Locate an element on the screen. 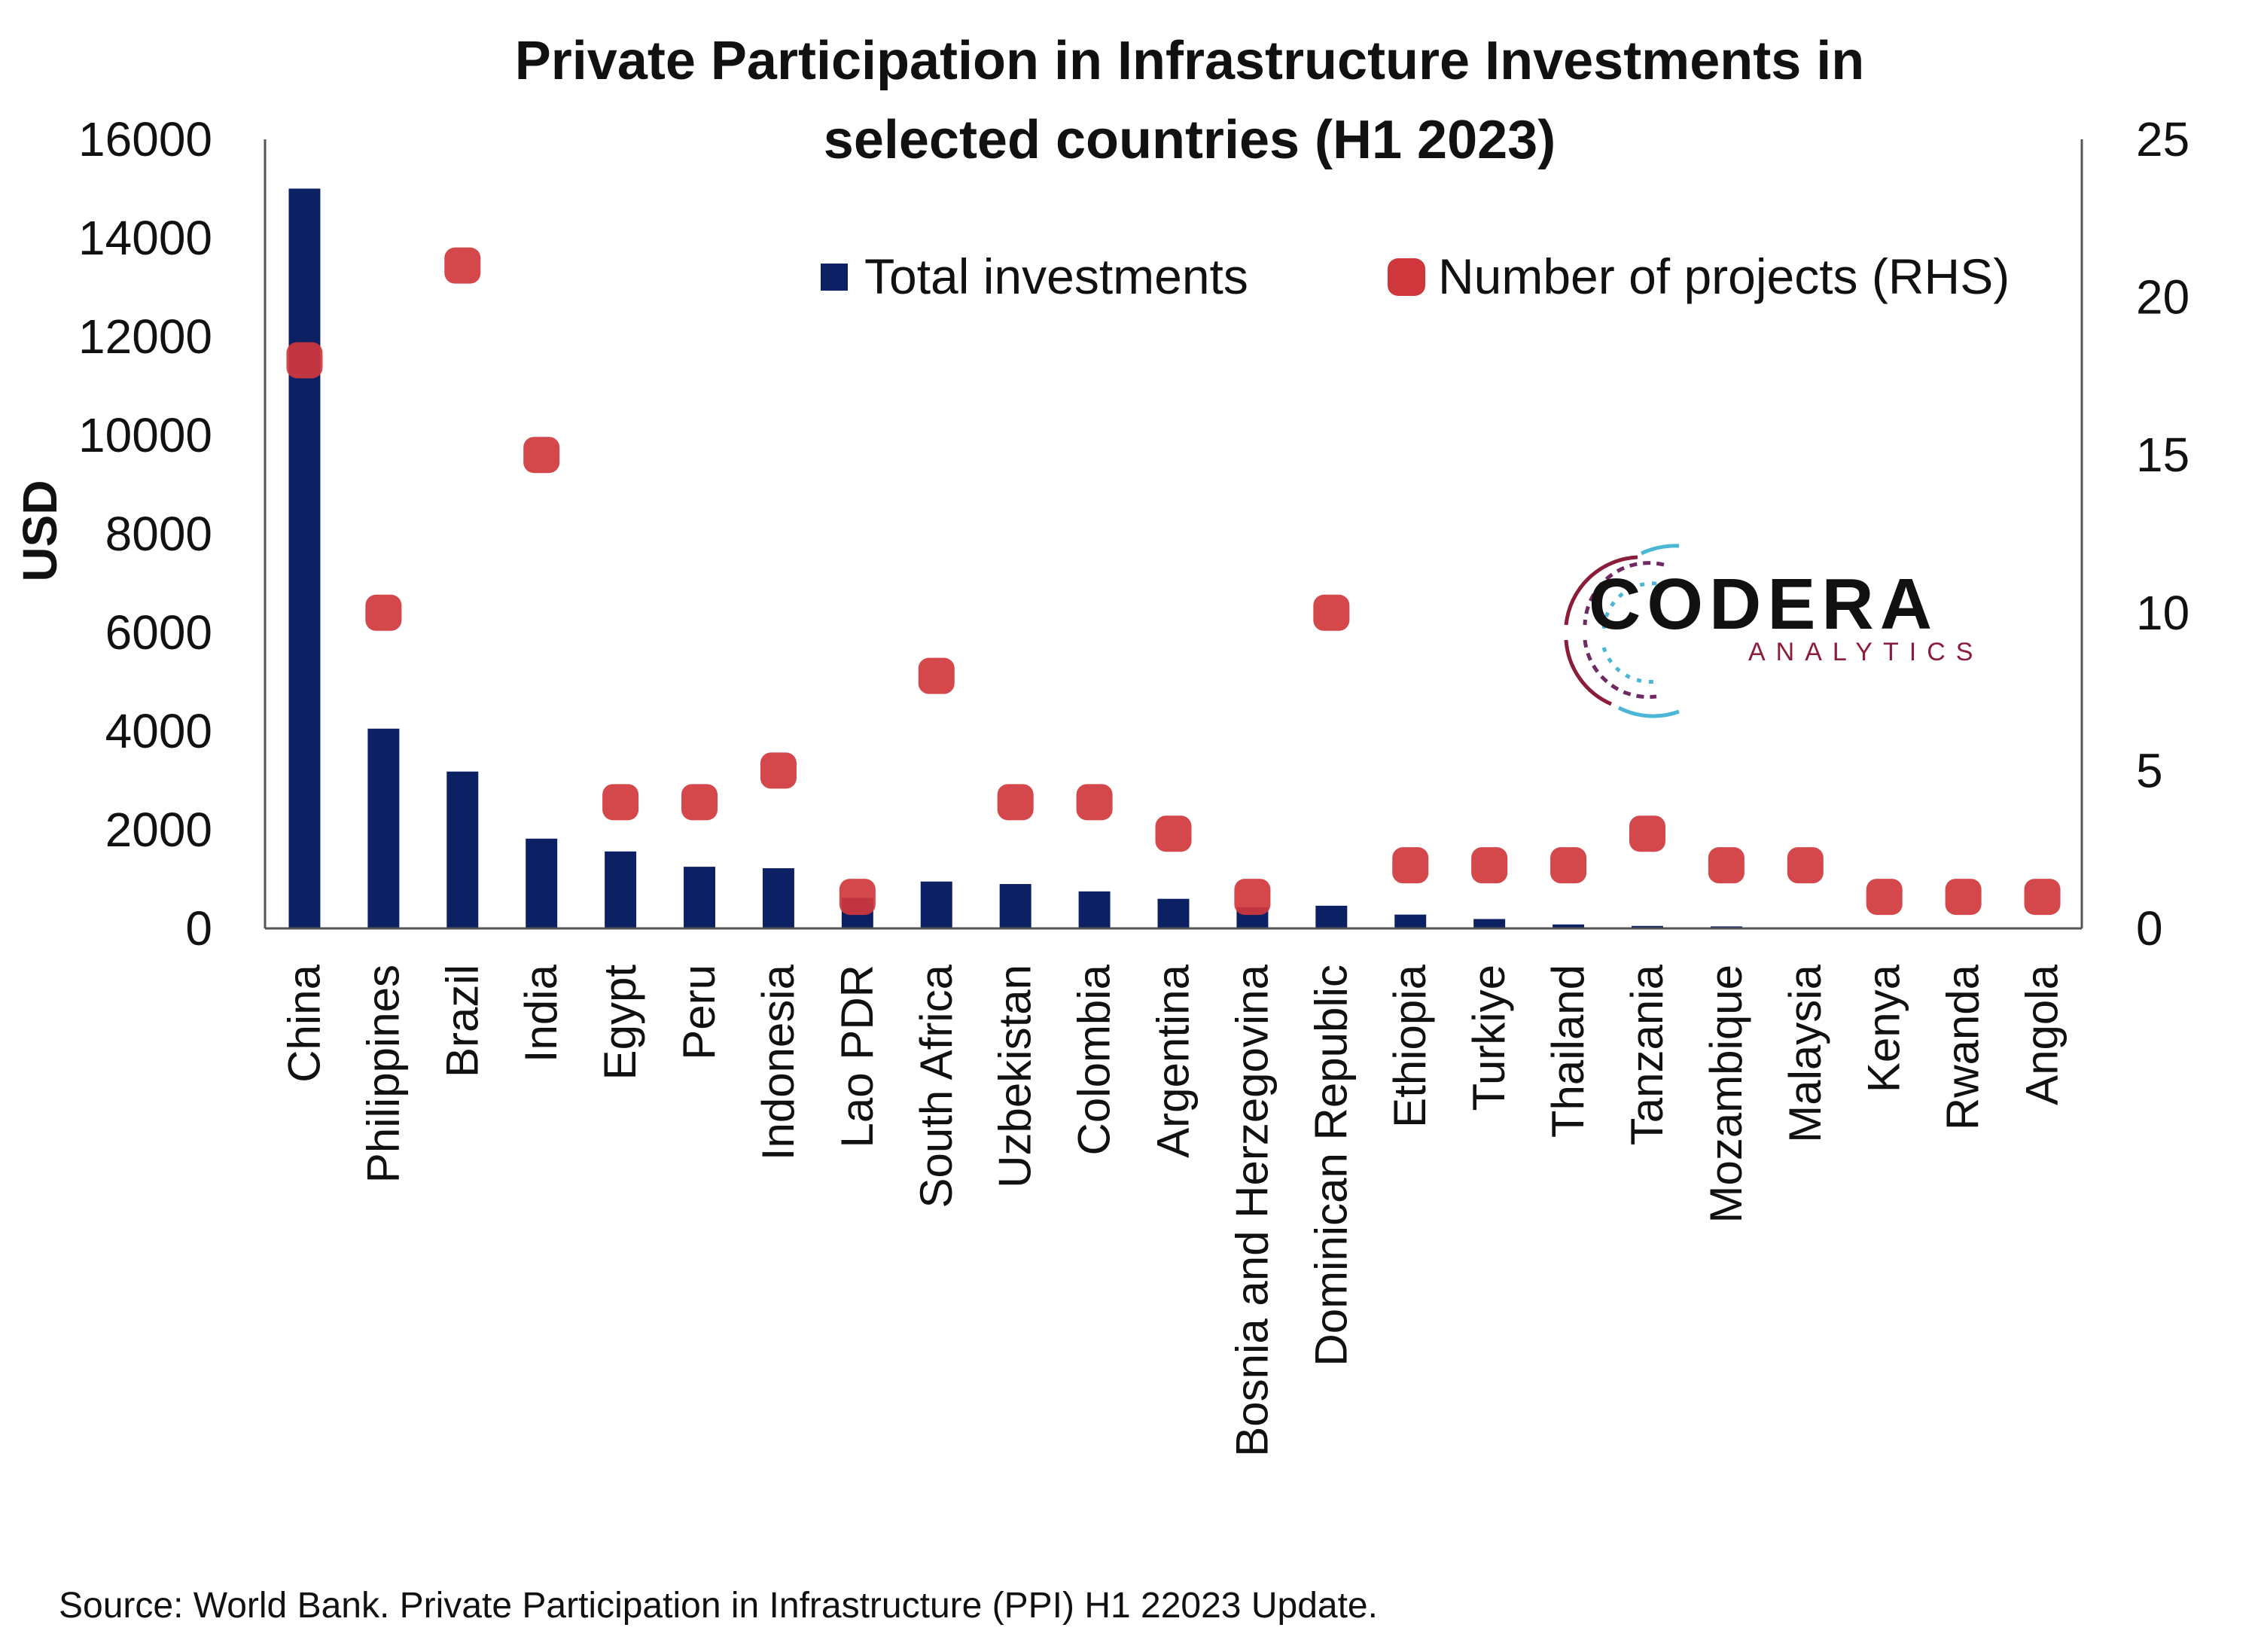 The image size is (2261, 1652). bar-dominican-republic is located at coordinates (1331, 917).